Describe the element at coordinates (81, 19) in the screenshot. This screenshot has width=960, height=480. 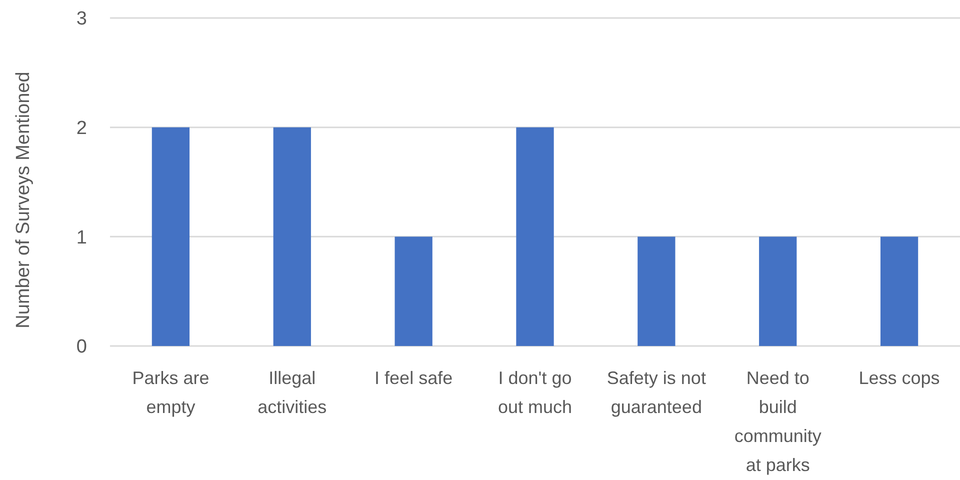
I see `y-tick-label: 3` at that location.